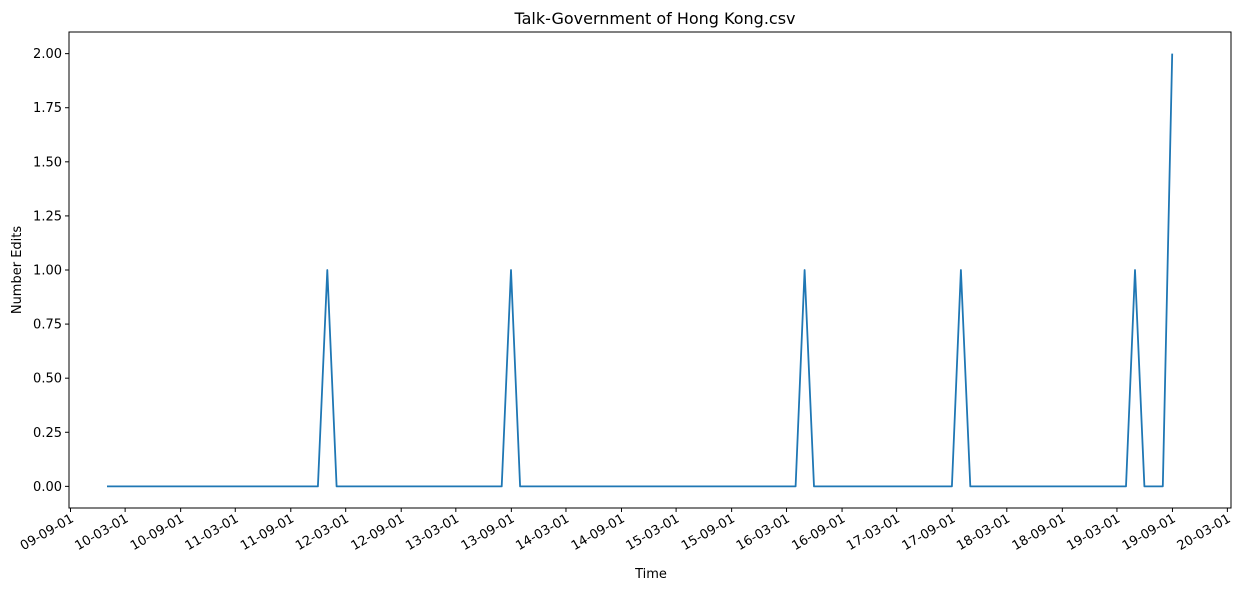 The height and width of the screenshot is (591, 1242). What do you see at coordinates (47, 54) in the screenshot?
I see `y-tick-label: 2.00` at bounding box center [47, 54].